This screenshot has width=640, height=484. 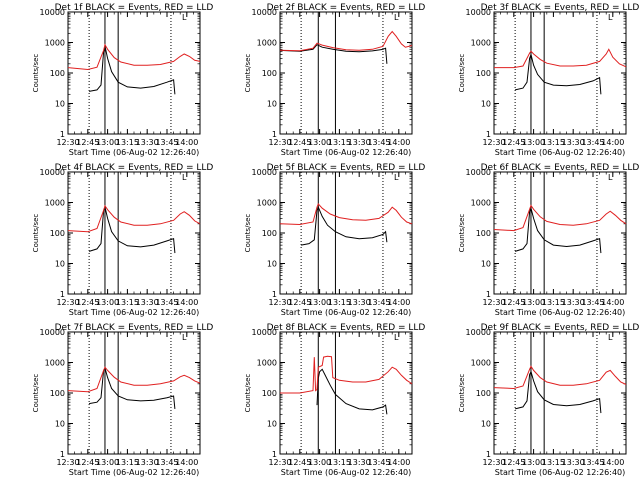 What do you see at coordinates (346, 168) in the screenshot?
I see `panel-title: Det 5f BLACK = Events, RED = LLD` at bounding box center [346, 168].